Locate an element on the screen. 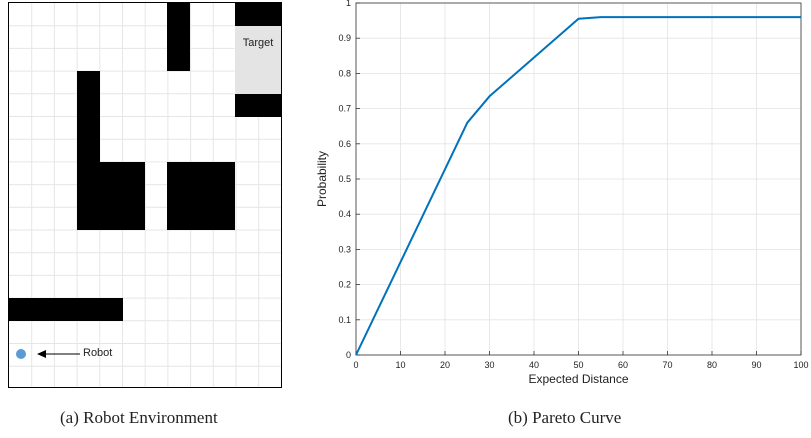 This screenshot has height=438, width=811. y-tick-label: 0.5 is located at coordinates (344, 179).